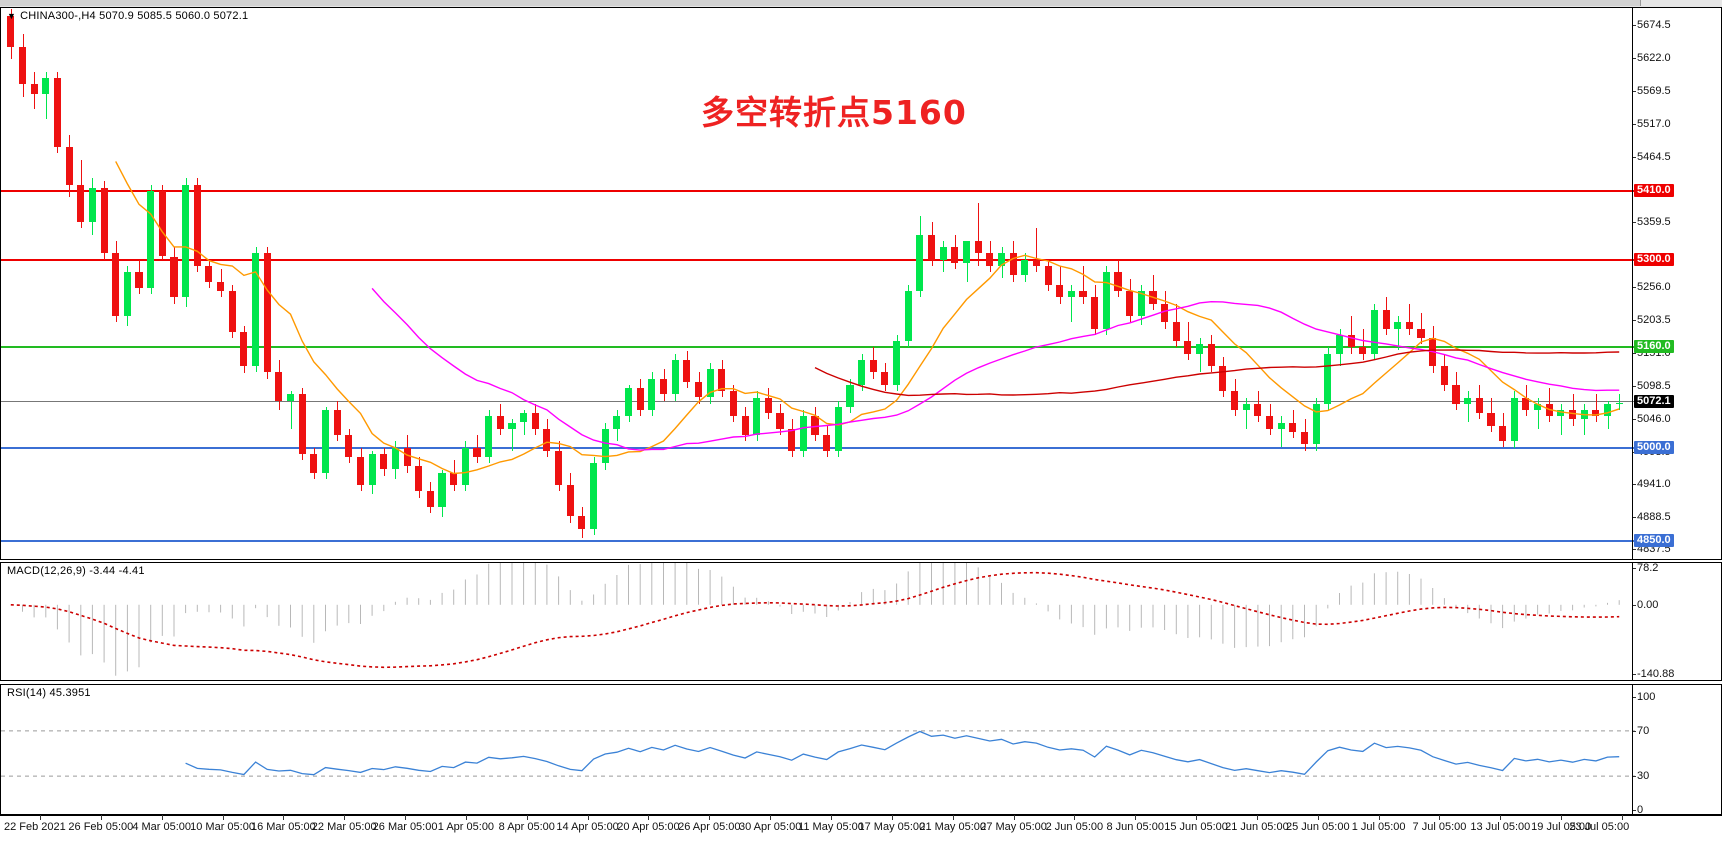 The width and height of the screenshot is (1722, 841). Describe the element at coordinates (861, 621) in the screenshot. I see `macd-plot-area` at that location.